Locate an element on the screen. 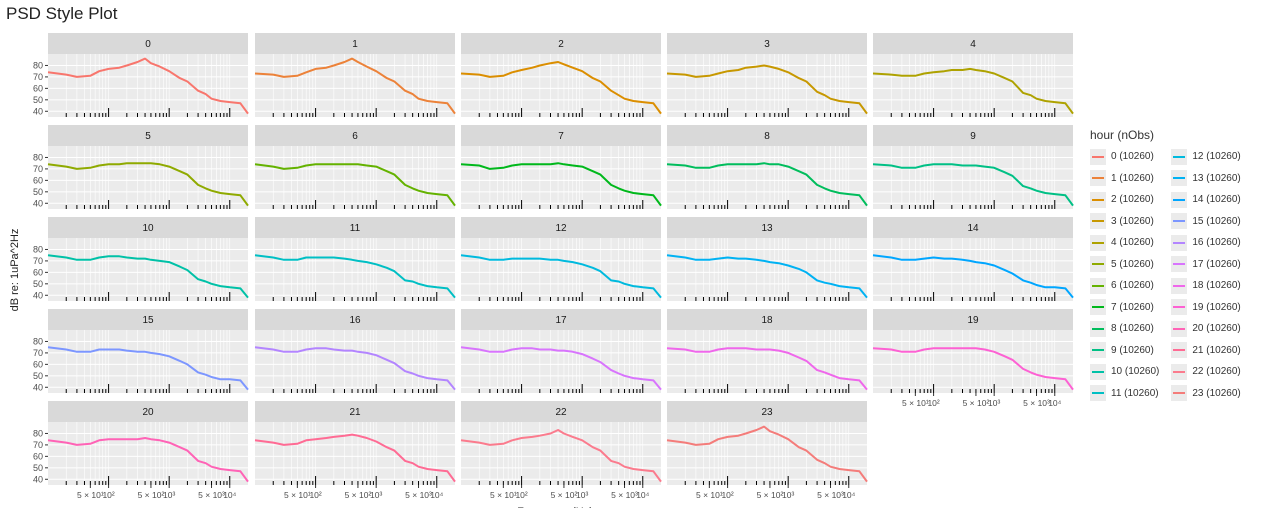 The height and width of the screenshot is (508, 1278). y-tick-label: 40 is located at coordinates (38, 203).